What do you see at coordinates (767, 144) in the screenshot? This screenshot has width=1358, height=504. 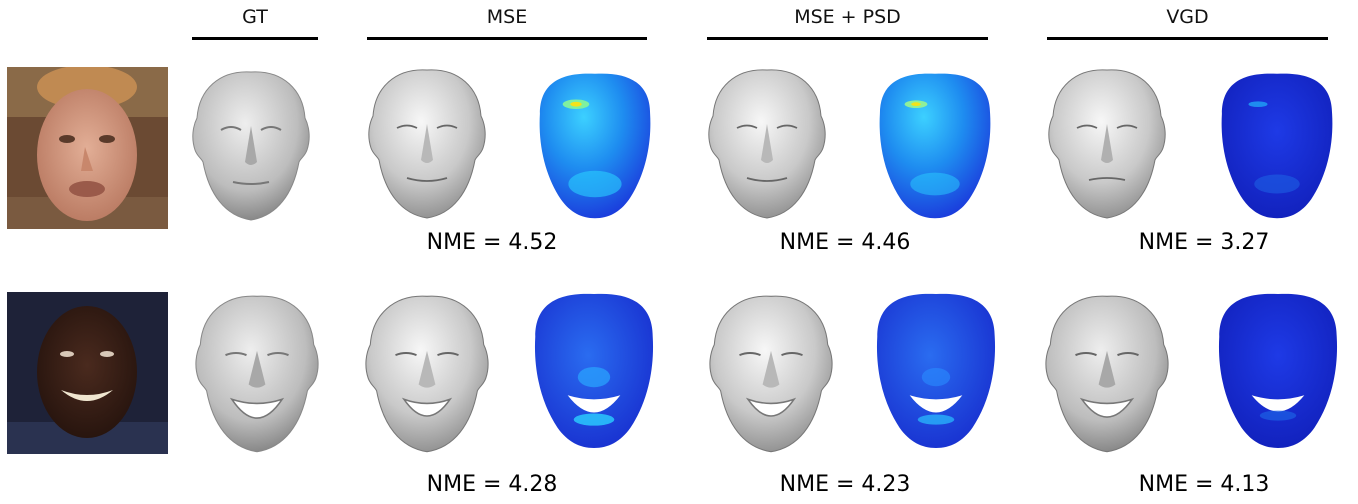 I see `face-mse-psd-row1` at bounding box center [767, 144].